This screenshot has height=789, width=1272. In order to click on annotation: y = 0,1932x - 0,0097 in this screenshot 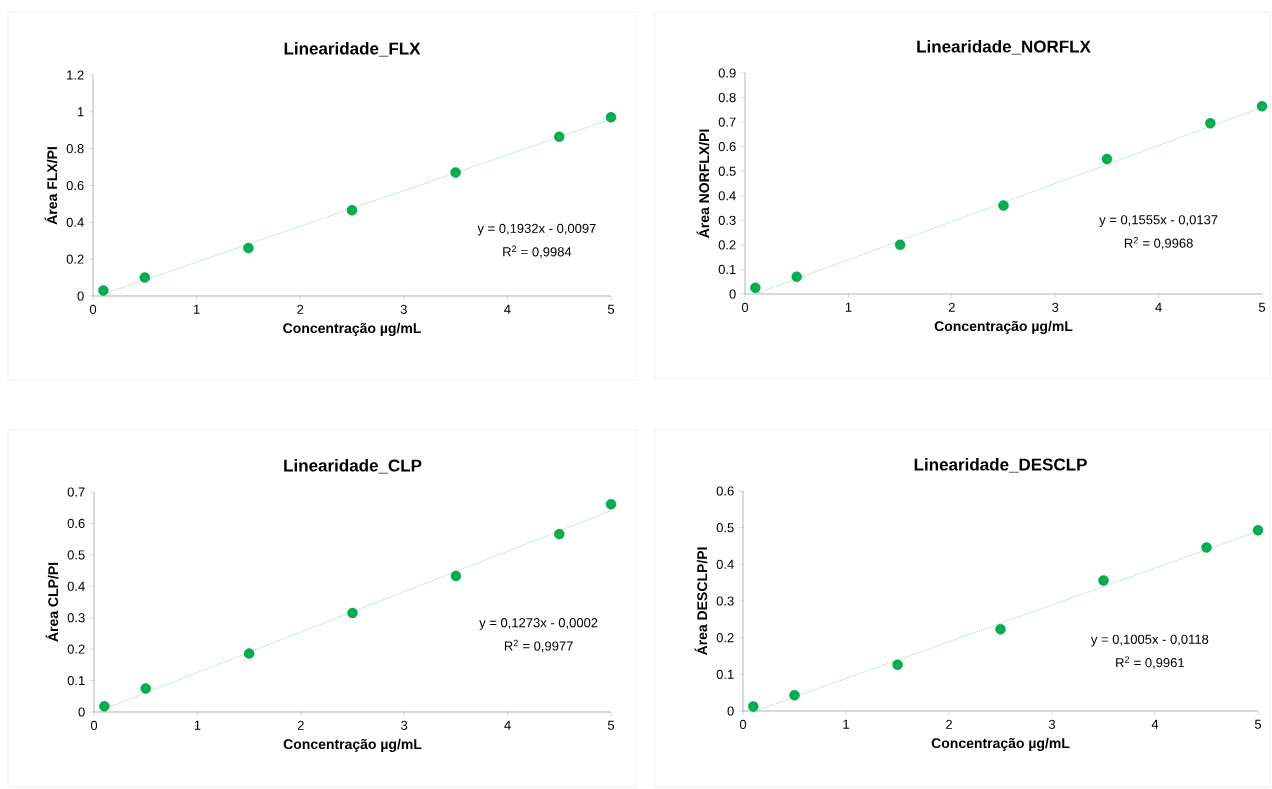, I will do `click(536, 229)`.